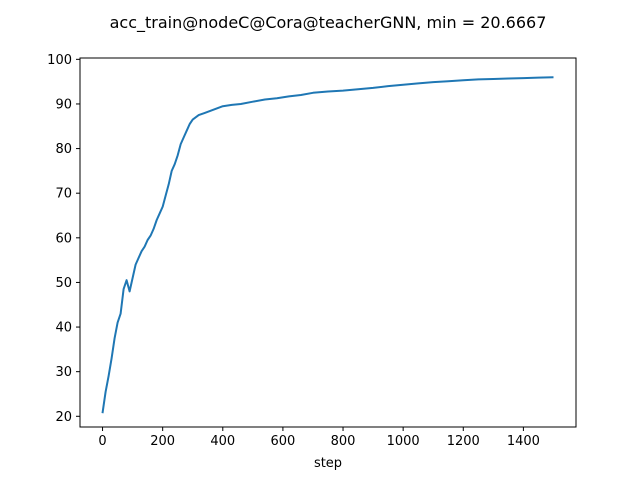 The height and width of the screenshot is (480, 640). What do you see at coordinates (463, 441) in the screenshot?
I see `x-tick-label: 1200` at bounding box center [463, 441].